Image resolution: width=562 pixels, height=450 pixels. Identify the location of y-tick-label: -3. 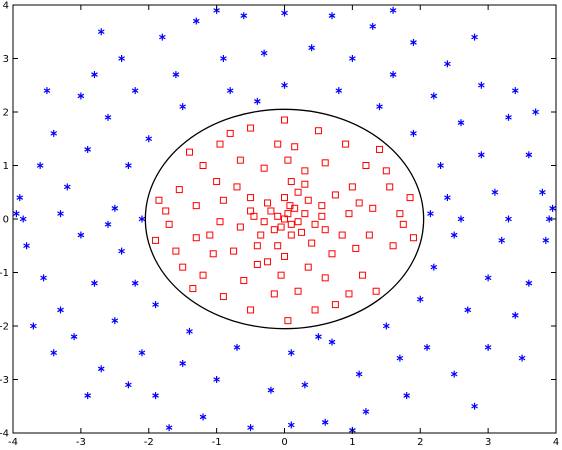
(4, 380).